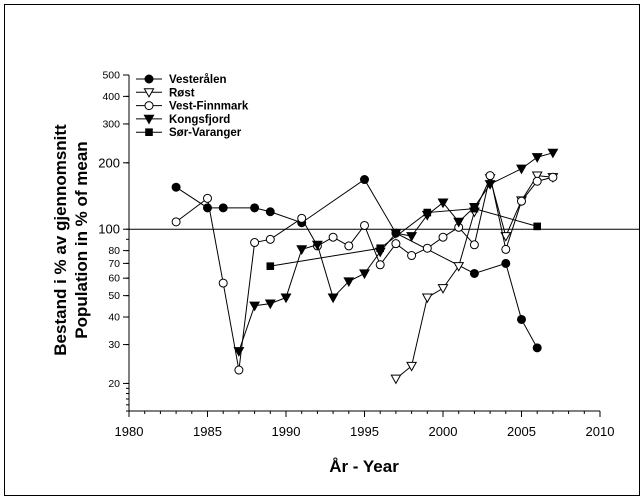 This screenshot has height=500, width=644. Describe the element at coordinates (111, 97) in the screenshot. I see `y-tick-label: 400` at that location.